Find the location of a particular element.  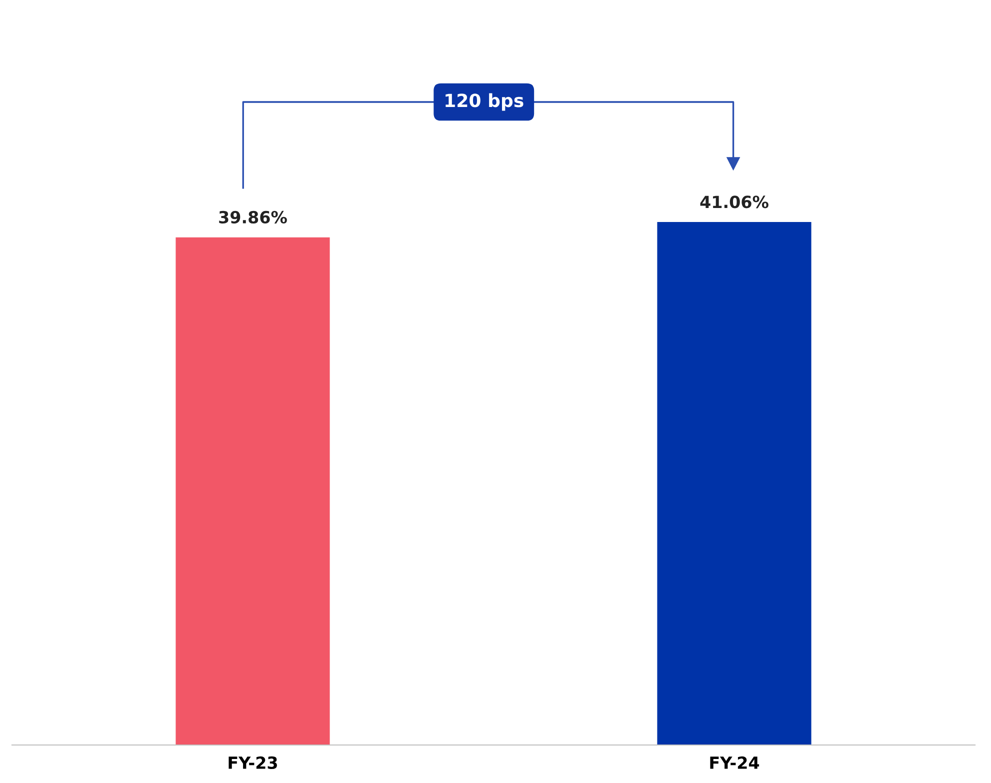

x-tick-label: FY-24 is located at coordinates (735, 762).